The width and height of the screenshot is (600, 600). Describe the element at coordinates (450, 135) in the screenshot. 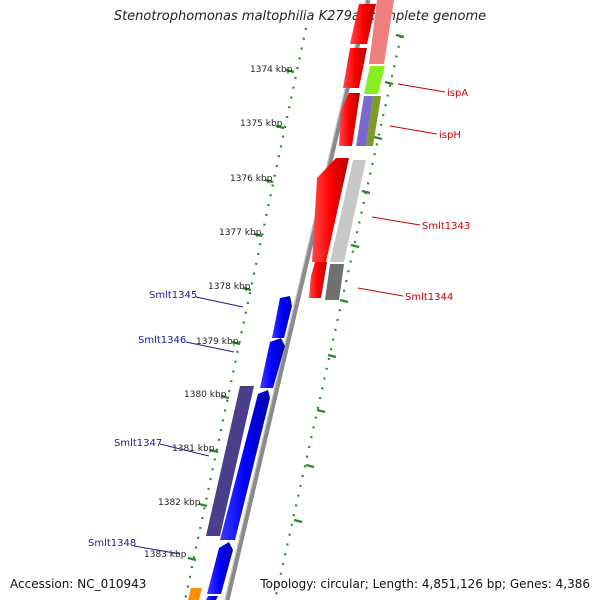

I see `gene-label-ispH: ispH` at that location.